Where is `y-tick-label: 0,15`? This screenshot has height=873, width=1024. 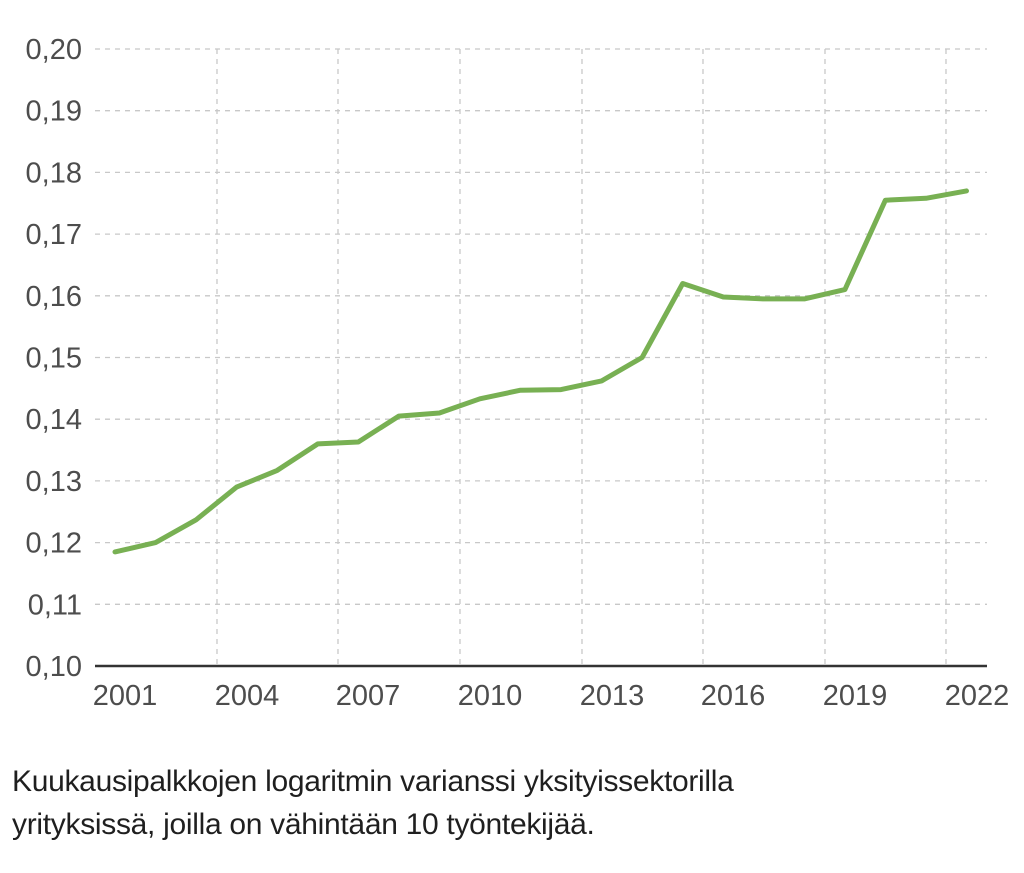 y-tick-label: 0,15 is located at coordinates (54, 359).